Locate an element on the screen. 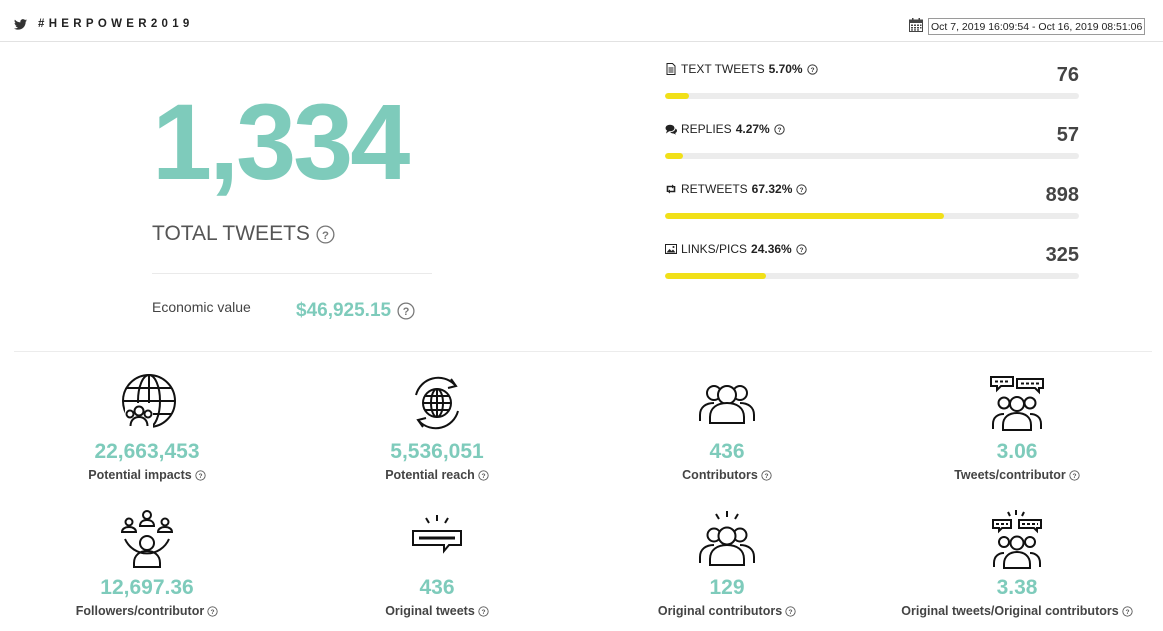 This screenshot has height=631, width=1163. stat-label-text: Tweets/contributor is located at coordinates (1010, 475).